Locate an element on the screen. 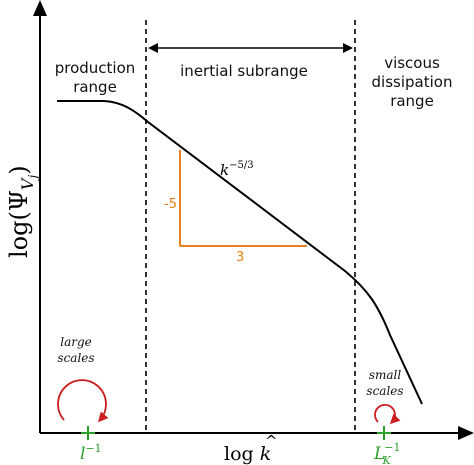 The width and height of the screenshot is (474, 465). slope-triangle is located at coordinates (243, 198).